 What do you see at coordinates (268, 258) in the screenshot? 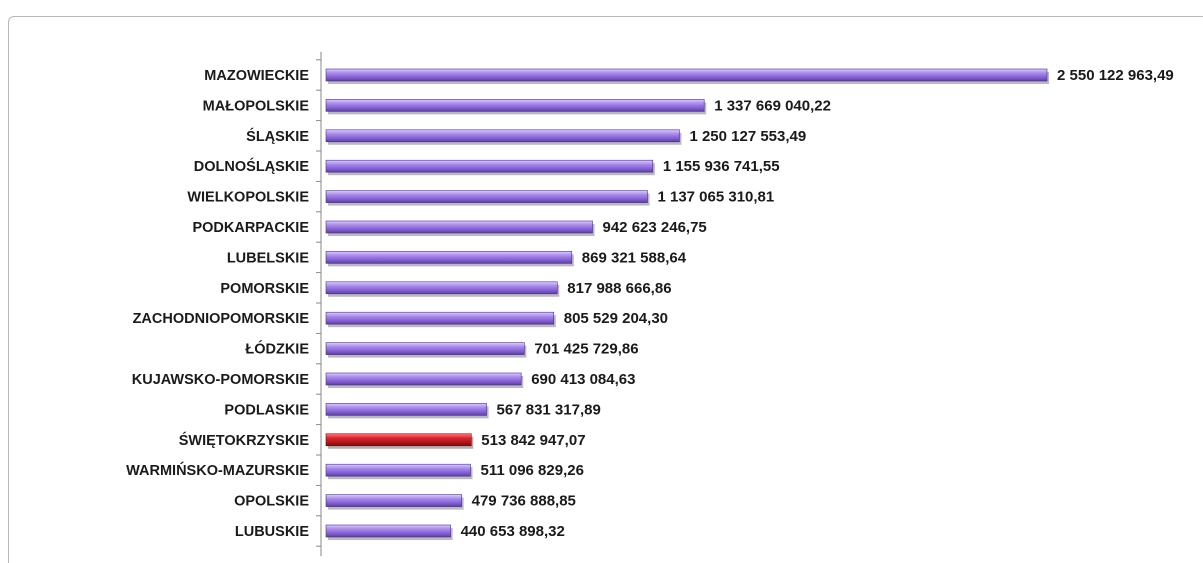
I see `category-label: LUBELSKIE` at bounding box center [268, 258].